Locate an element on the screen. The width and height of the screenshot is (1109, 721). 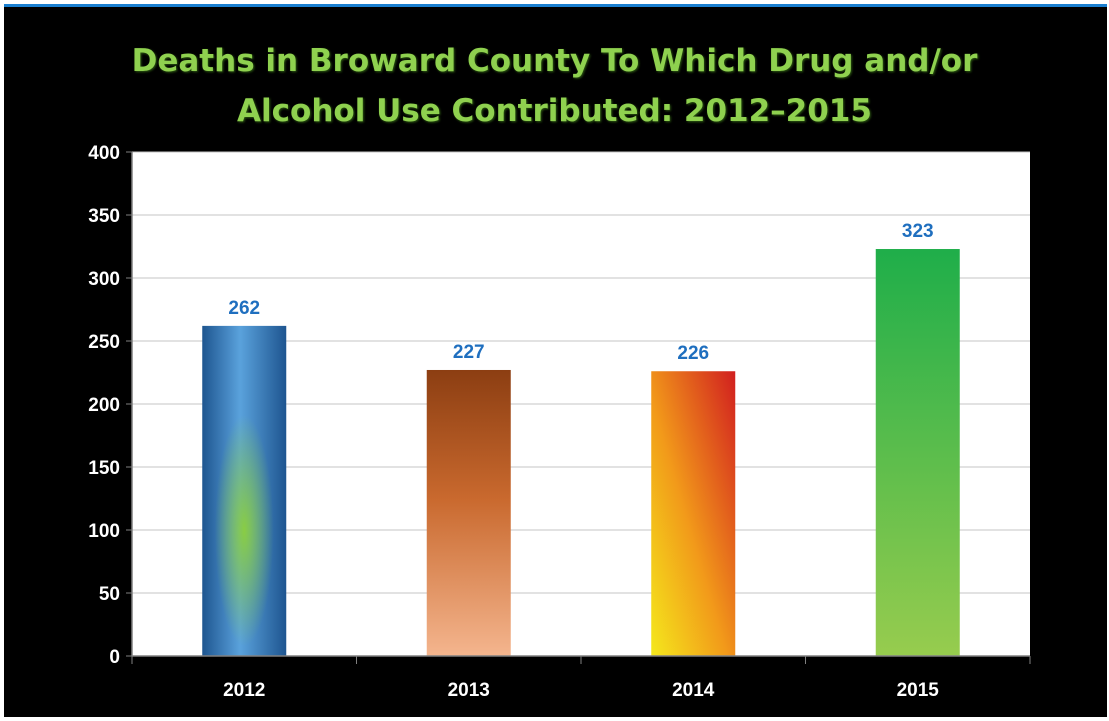
y-tick-label: 50 is located at coordinates (109, 594).